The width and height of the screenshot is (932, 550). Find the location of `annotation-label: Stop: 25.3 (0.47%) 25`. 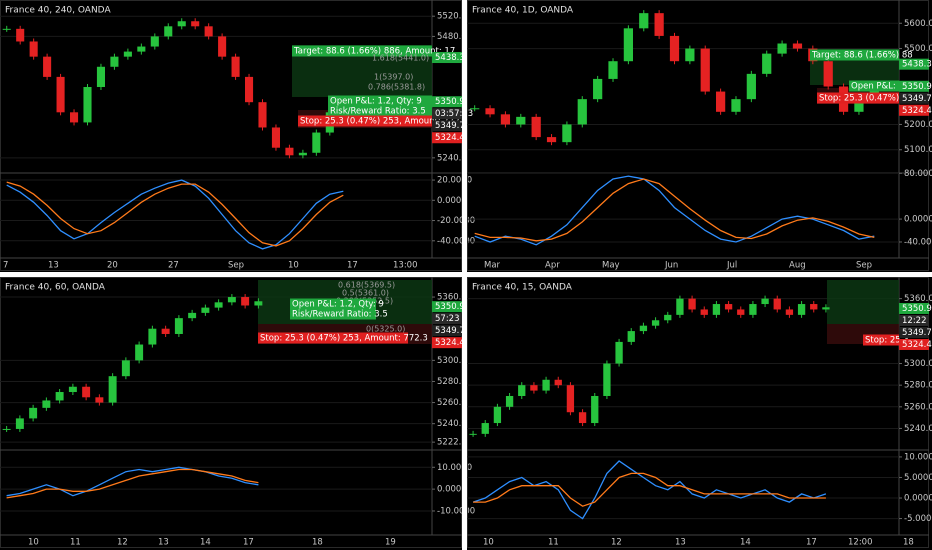

annotation-label: Stop: 25.3 (0.47%) 25 is located at coordinates (866, 99).